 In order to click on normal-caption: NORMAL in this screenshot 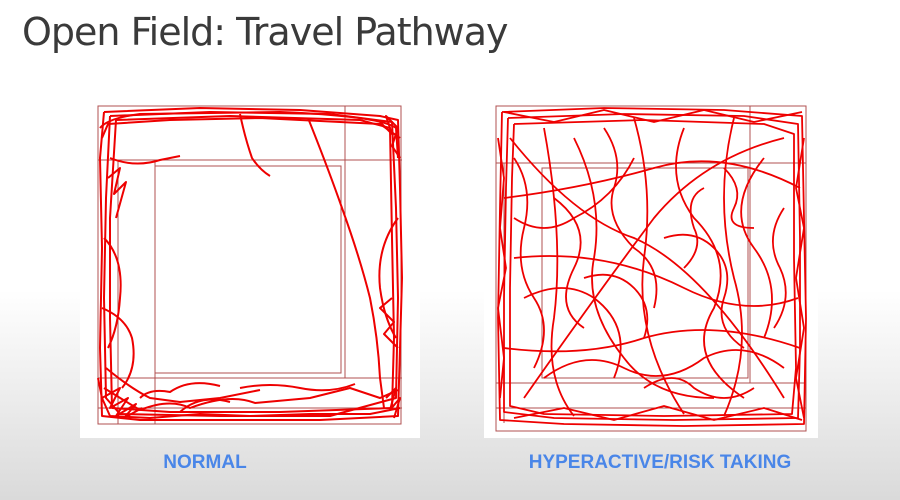, I will do `click(205, 462)`.